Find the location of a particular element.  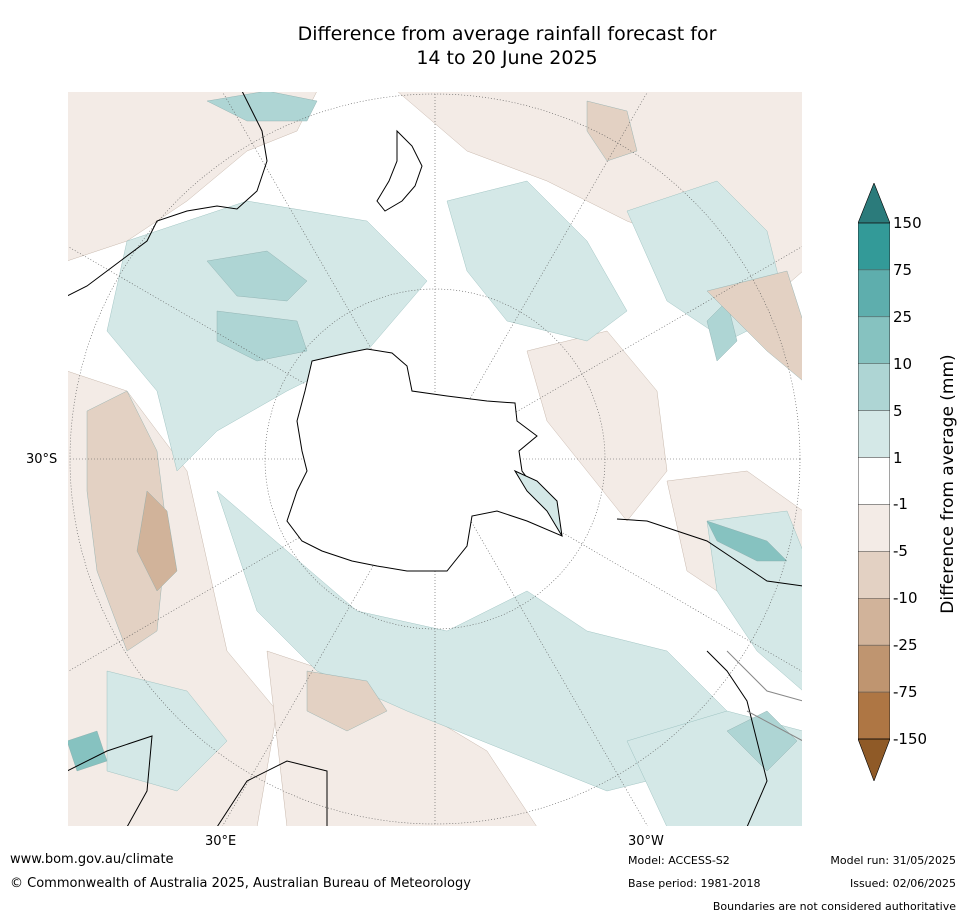

issued-date: Issued: 02/06/2025 is located at coordinates (902, 883).